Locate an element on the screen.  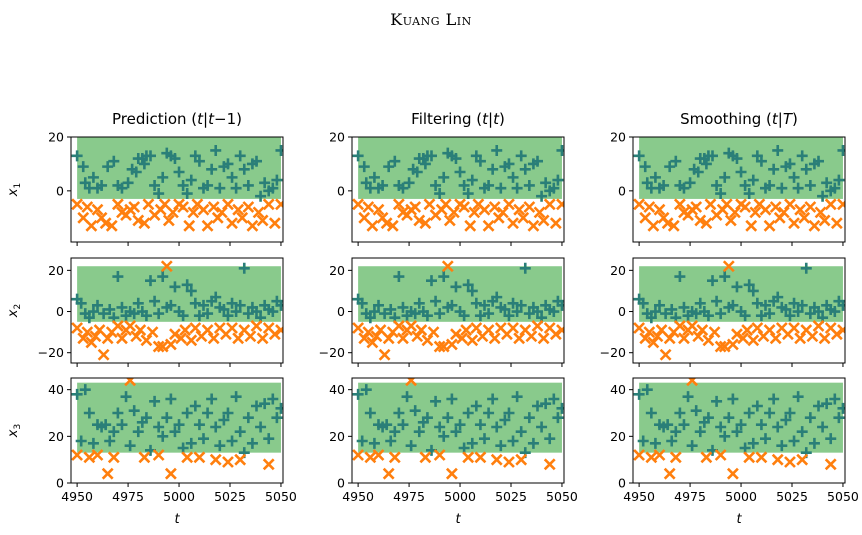
y-tick-label: 0 is located at coordinates (60, 483).